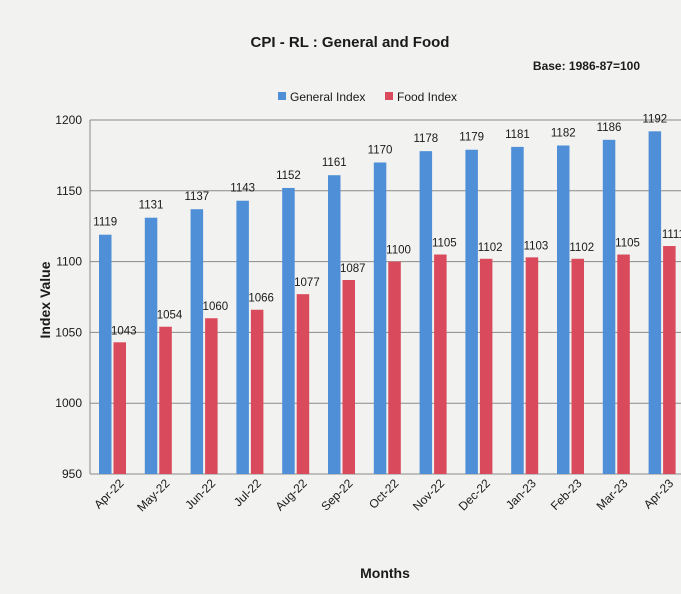 The image size is (681, 594). What do you see at coordinates (170, 316) in the screenshot?
I see `data-label-food: 1054` at bounding box center [170, 316].